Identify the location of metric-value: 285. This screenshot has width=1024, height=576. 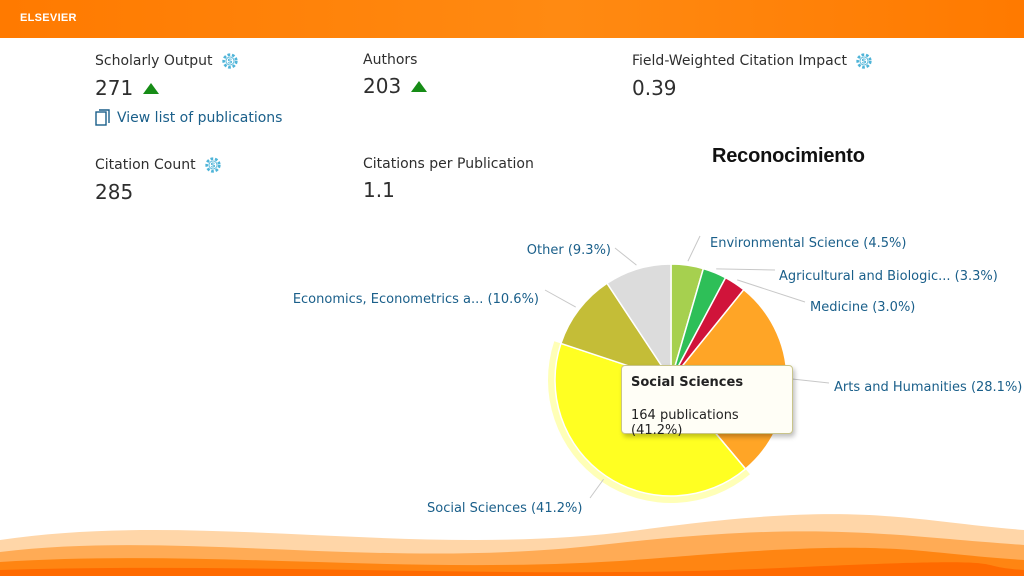
(114, 192).